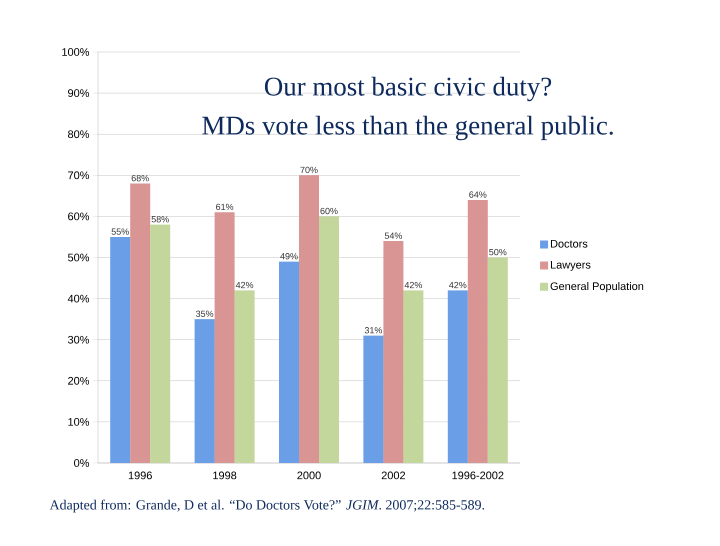 Image resolution: width=720 pixels, height=546 pixels. Describe the element at coordinates (478, 476) in the screenshot. I see `x-tick-label: 1996-2002` at that location.